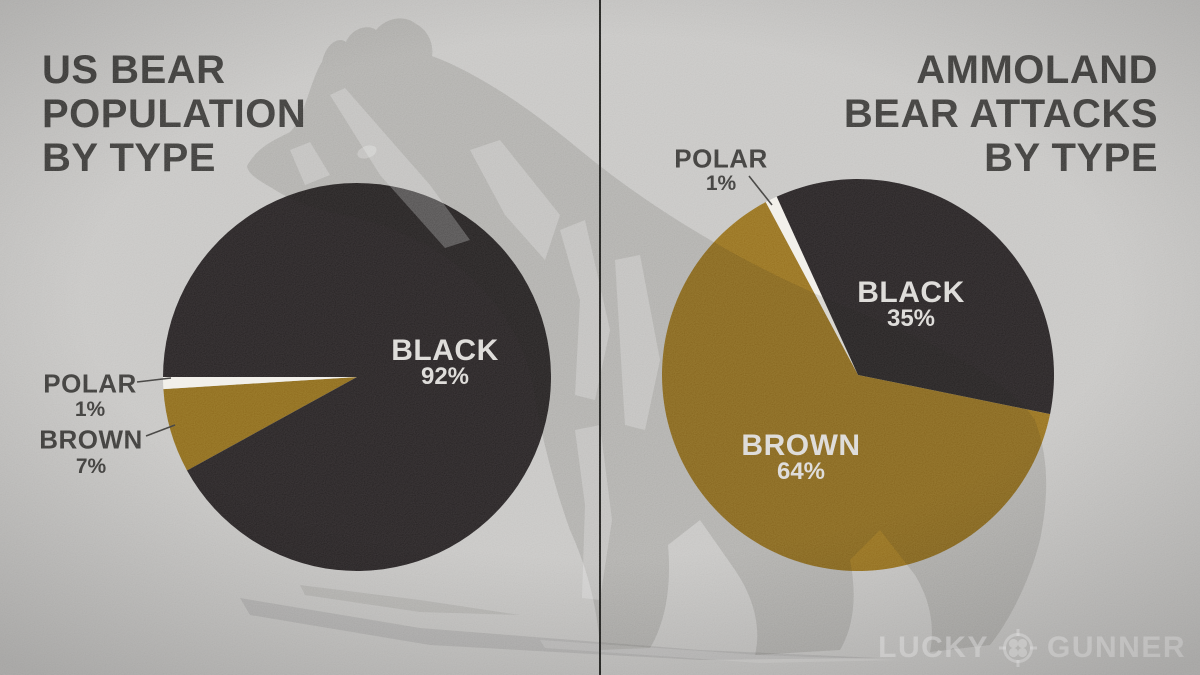 This screenshot has width=1200, height=675. What do you see at coordinates (801, 471) in the screenshot?
I see `right-brown-value: 64%` at bounding box center [801, 471].